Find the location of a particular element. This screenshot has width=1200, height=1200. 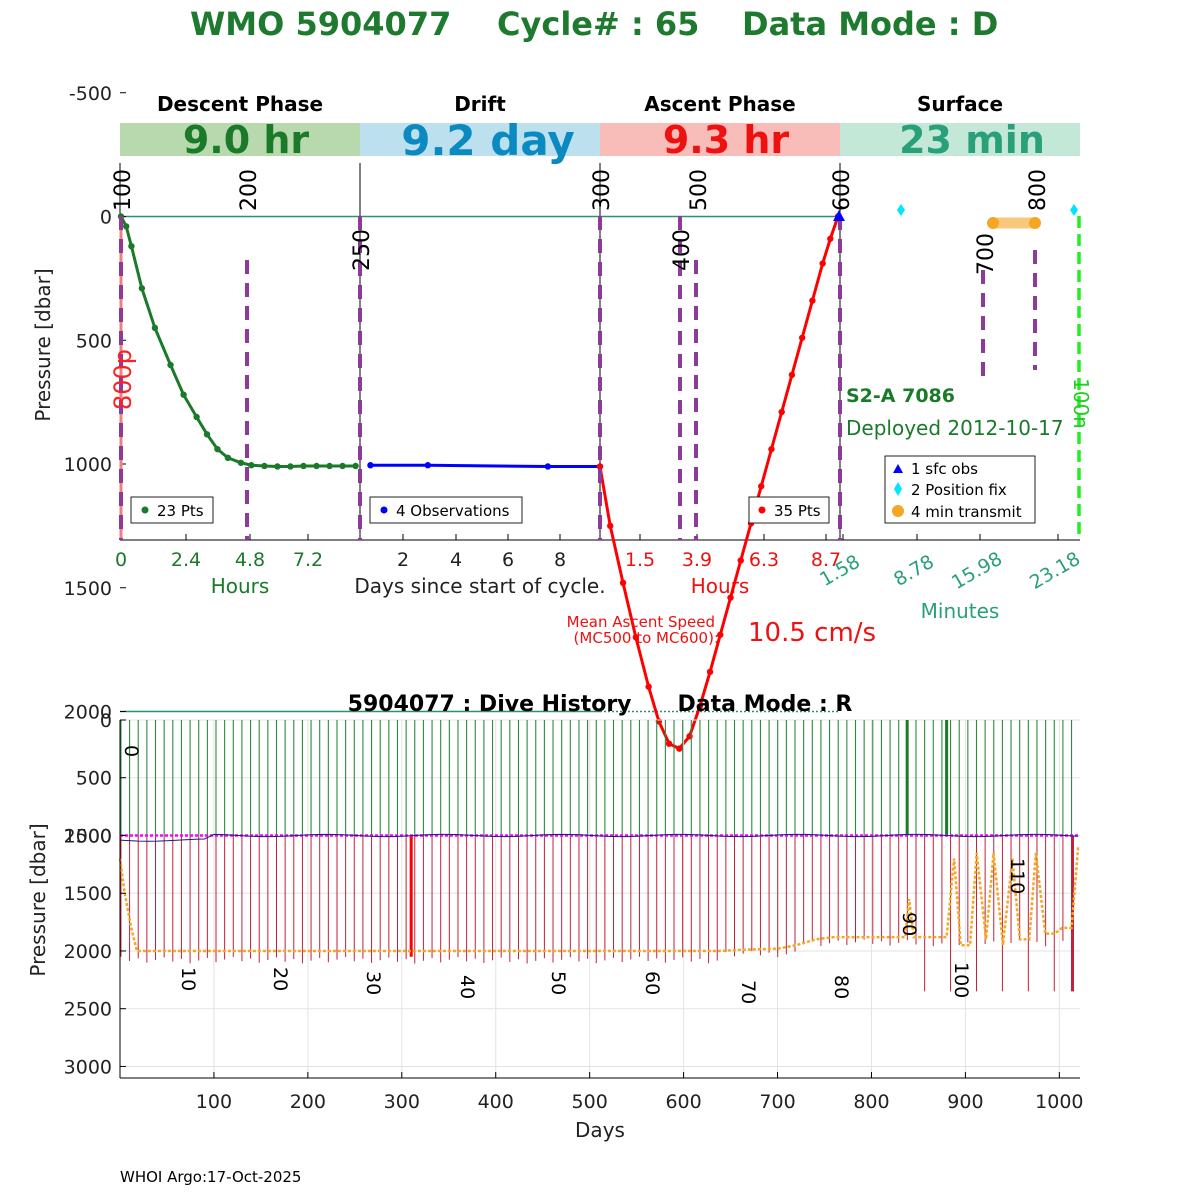

bottom-x-tick-label: 1000 is located at coordinates (1059, 1102).